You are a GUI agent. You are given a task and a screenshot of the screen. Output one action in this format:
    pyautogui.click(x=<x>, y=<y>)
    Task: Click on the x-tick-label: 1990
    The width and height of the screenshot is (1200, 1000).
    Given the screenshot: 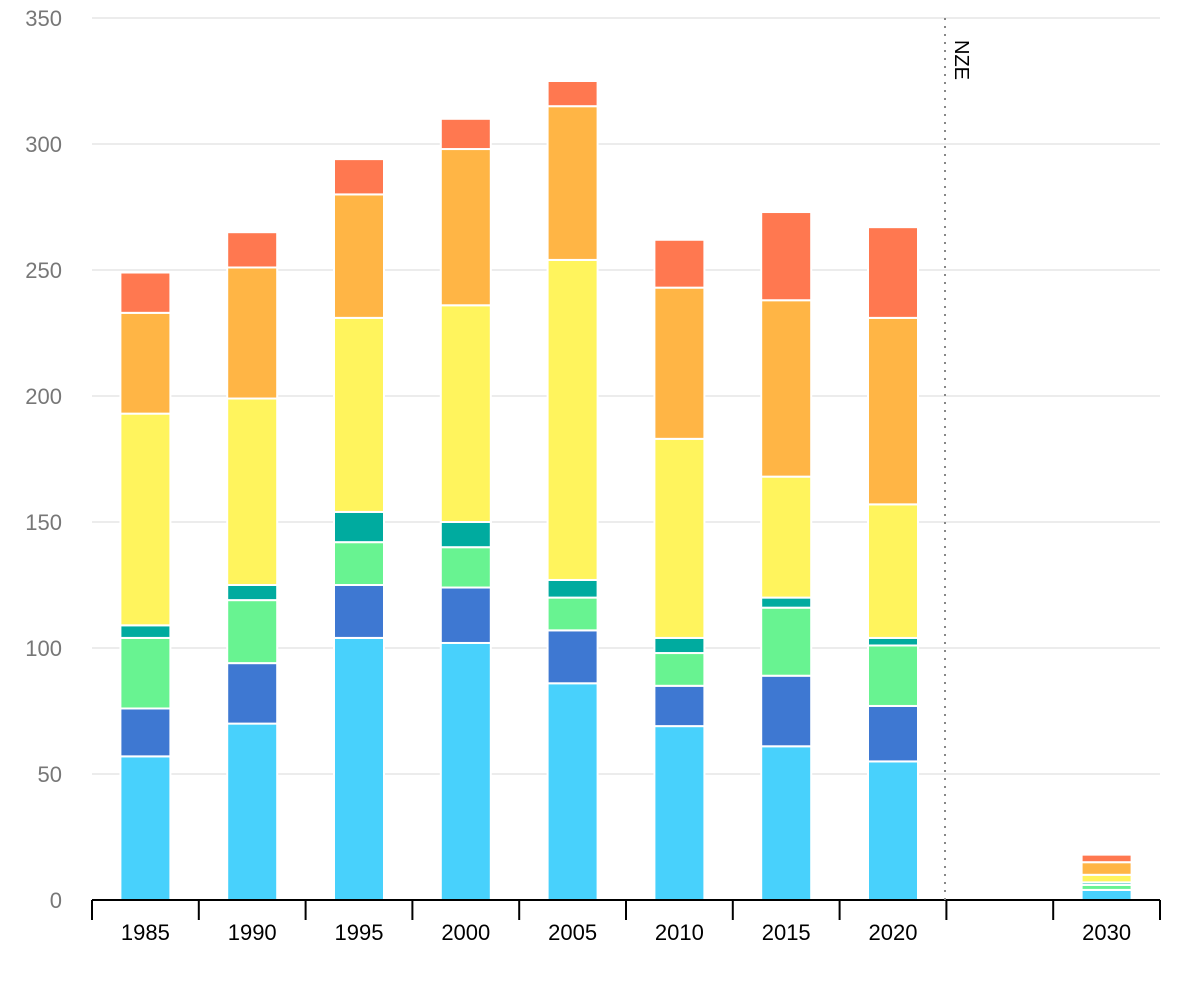 What is the action you would take?
    pyautogui.click(x=252, y=932)
    